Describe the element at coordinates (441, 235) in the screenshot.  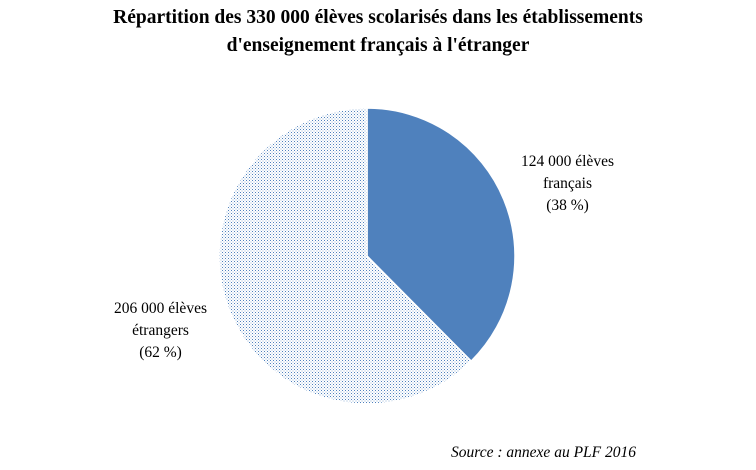
I see `pie-slice-francais` at that location.